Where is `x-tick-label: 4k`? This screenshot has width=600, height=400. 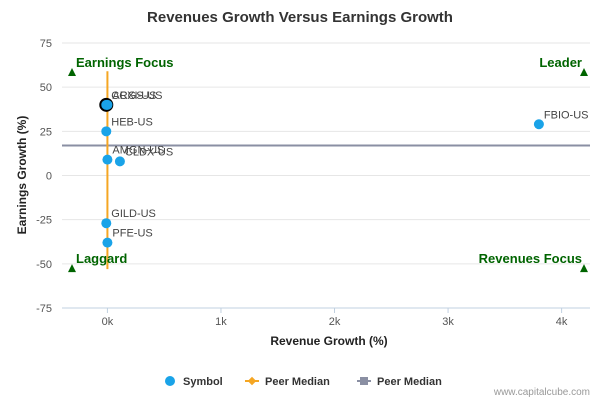
x-tick-label: 4k is located at coordinates (562, 322).